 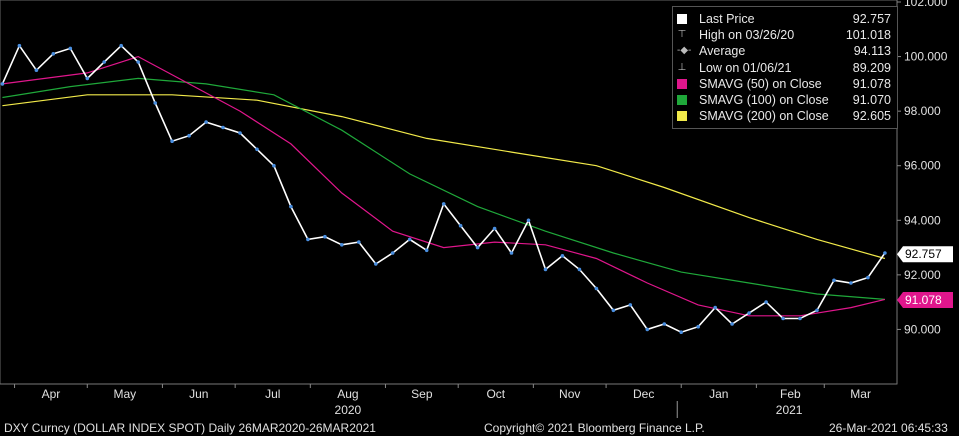 I want to click on legend-value: 92.757, so click(x=871, y=19).